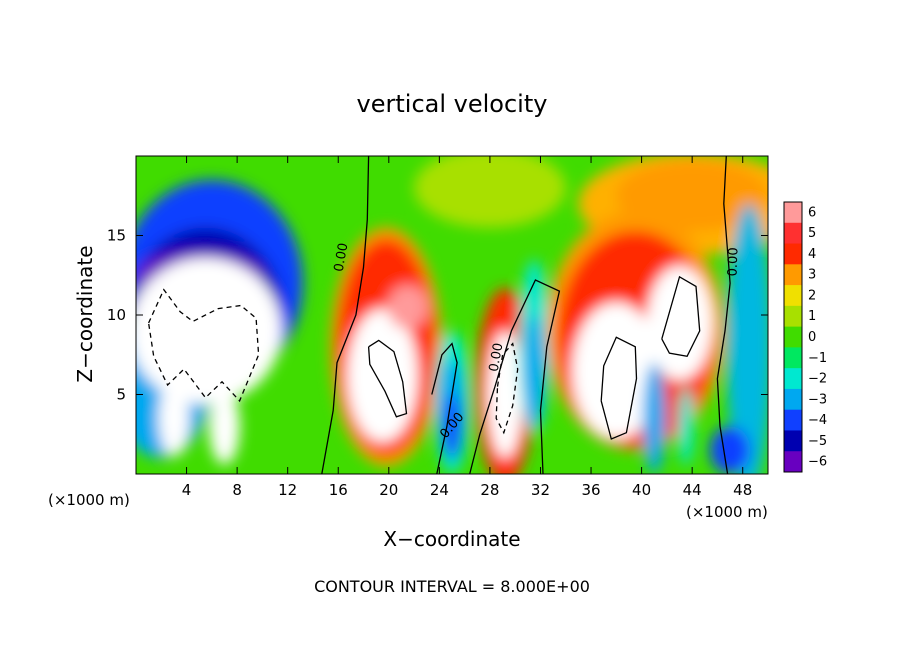 This screenshot has width=904, height=654. I want to click on colorbar-label: 2, so click(812, 295).